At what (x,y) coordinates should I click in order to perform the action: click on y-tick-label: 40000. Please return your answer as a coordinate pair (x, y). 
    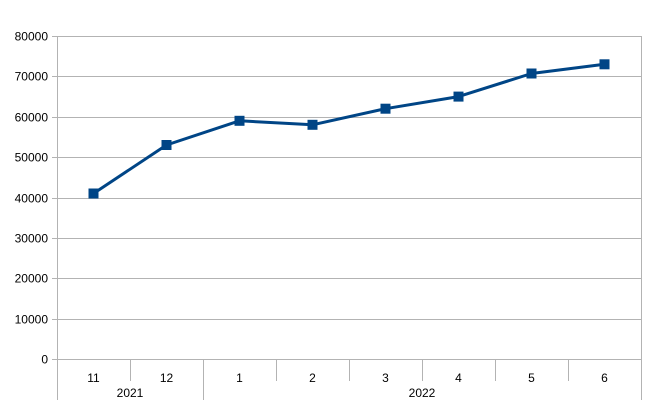
    Looking at the image, I should click on (32, 199).